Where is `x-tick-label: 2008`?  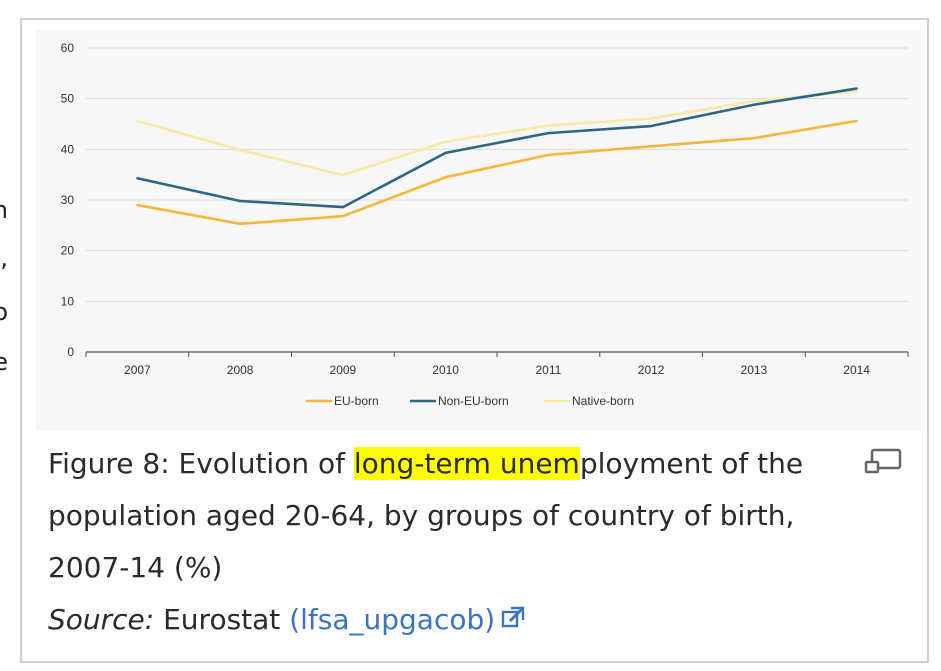
x-tick-label: 2008 is located at coordinates (240, 370).